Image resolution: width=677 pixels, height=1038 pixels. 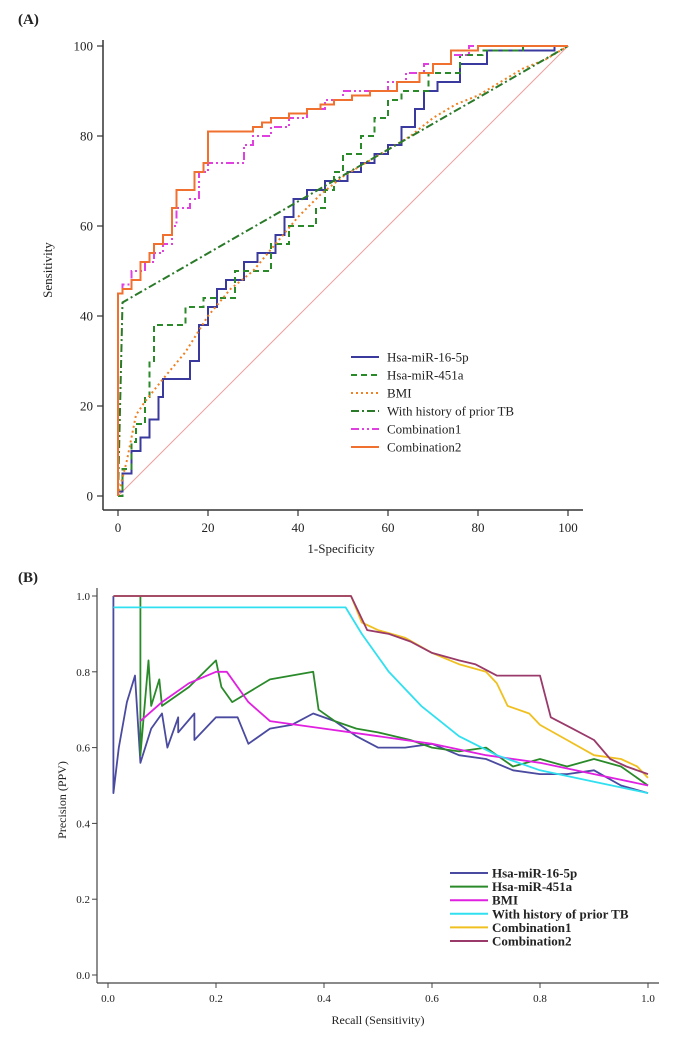 I want to click on pr-y-tick-label: 0.6, so click(x=83, y=749).